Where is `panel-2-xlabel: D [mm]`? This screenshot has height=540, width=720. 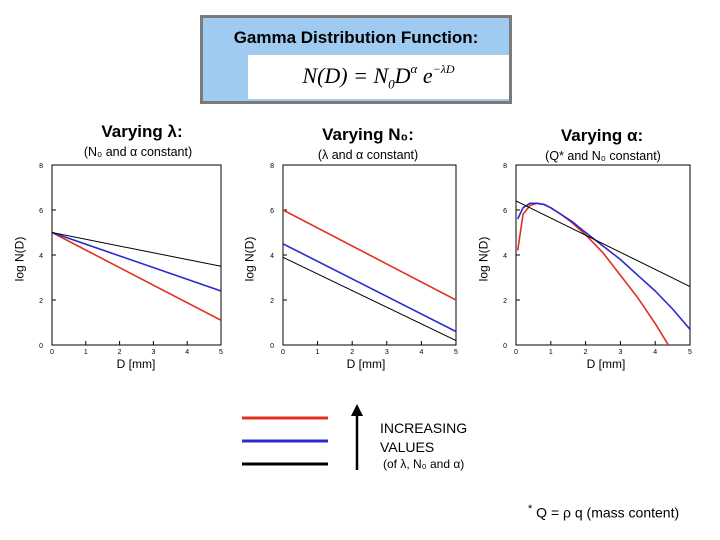
panel-2-xlabel: D [mm] is located at coordinates (366, 364).